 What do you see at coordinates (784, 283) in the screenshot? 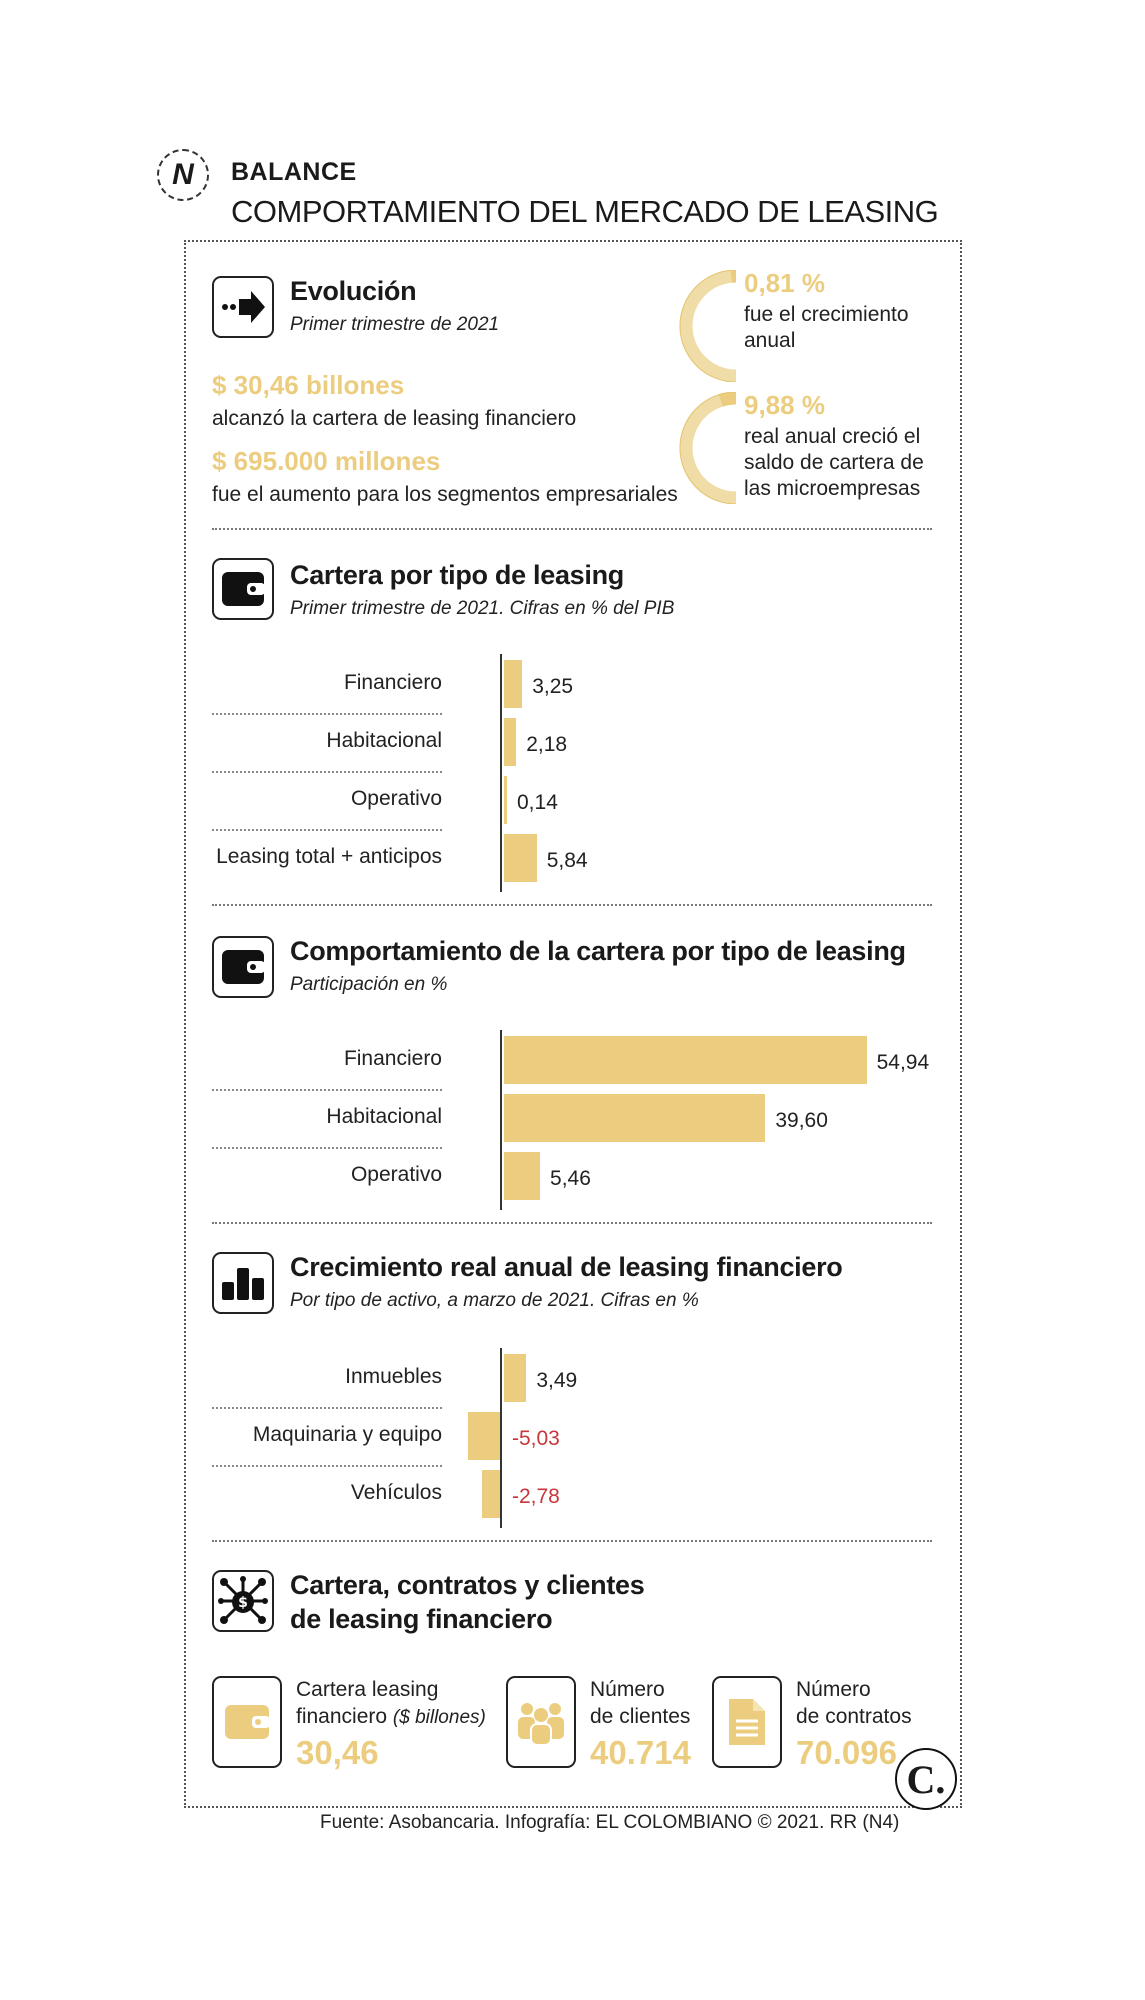
I see `stat1-value: 0,81 %` at bounding box center [784, 283].